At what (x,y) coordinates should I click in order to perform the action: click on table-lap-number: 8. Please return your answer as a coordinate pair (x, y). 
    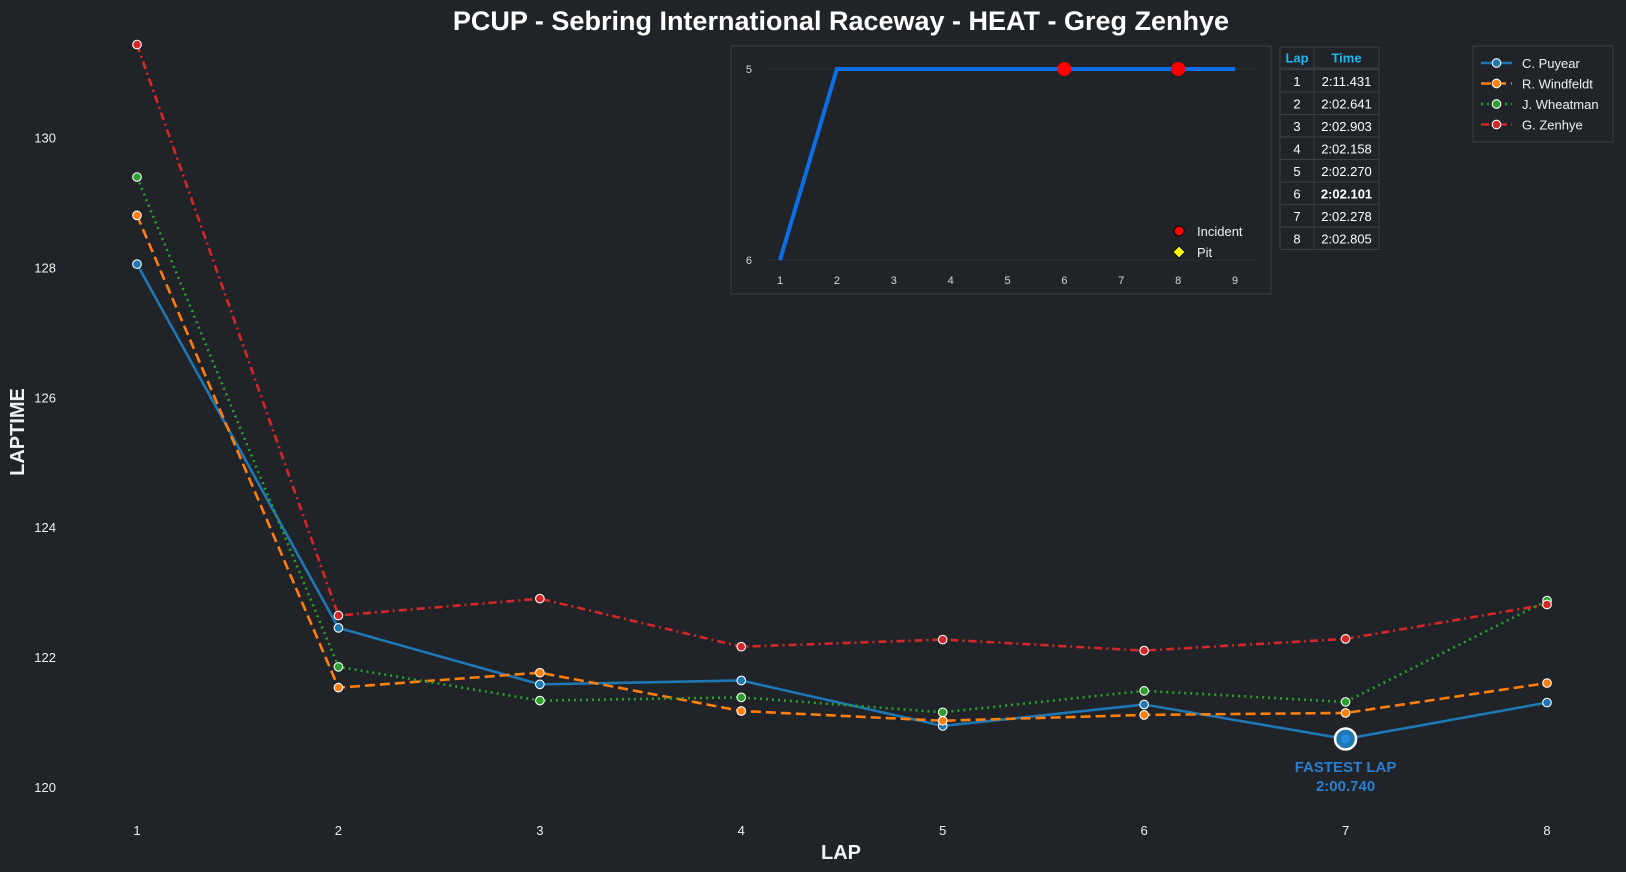
    Looking at the image, I should click on (1296, 238).